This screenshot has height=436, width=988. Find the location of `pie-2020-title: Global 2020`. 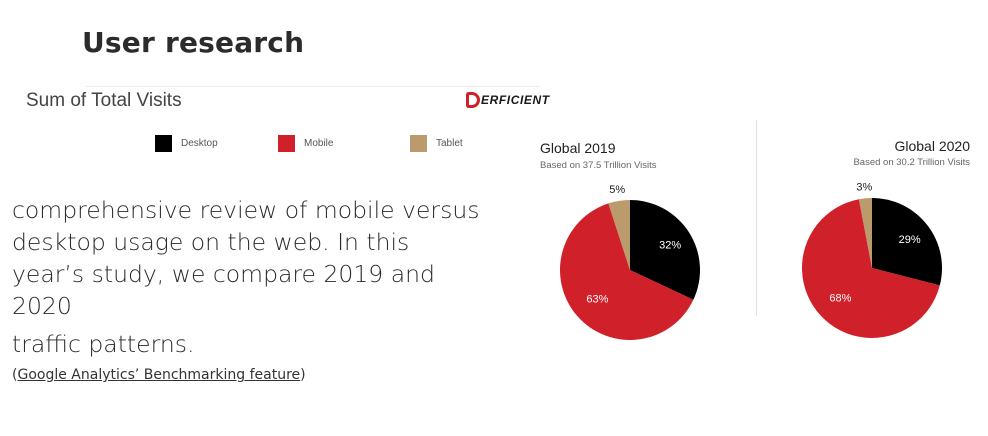

pie-2020-title: Global 2020 is located at coordinates (932, 146).